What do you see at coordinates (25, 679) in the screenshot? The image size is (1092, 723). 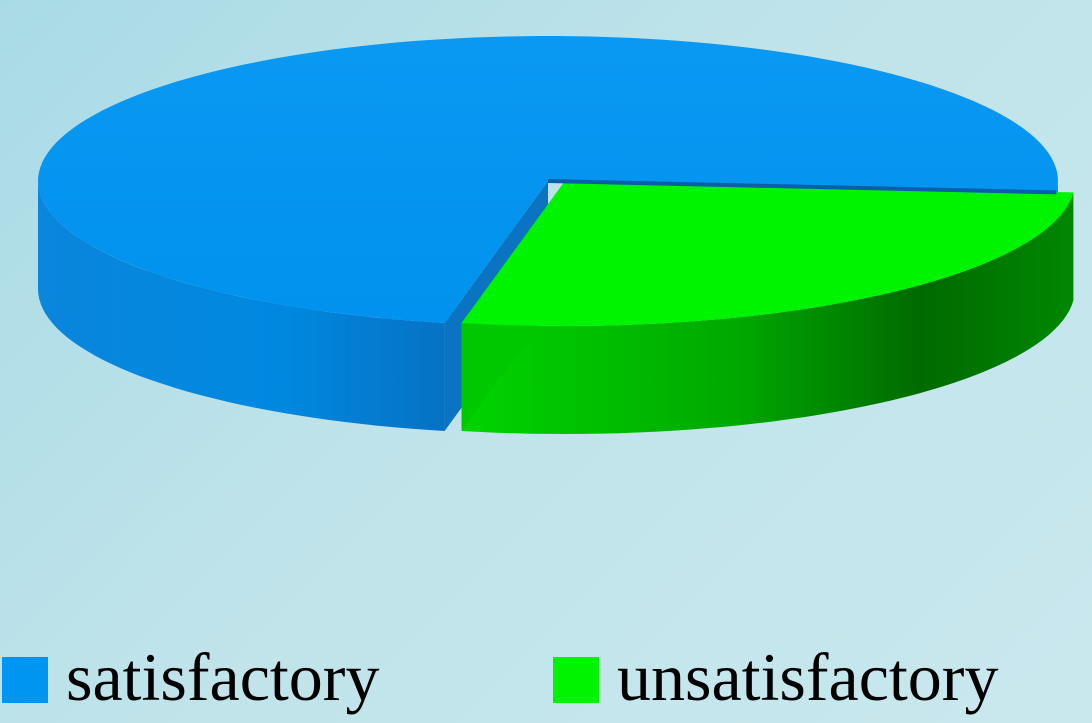 I see `legend-swatch-satisfactory` at bounding box center [25, 679].